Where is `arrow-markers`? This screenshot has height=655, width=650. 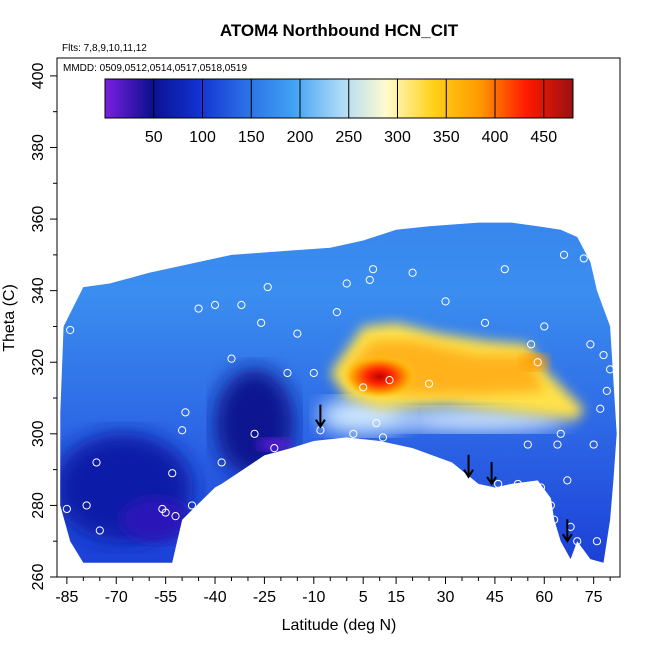
arrow-markers is located at coordinates (444, 474).